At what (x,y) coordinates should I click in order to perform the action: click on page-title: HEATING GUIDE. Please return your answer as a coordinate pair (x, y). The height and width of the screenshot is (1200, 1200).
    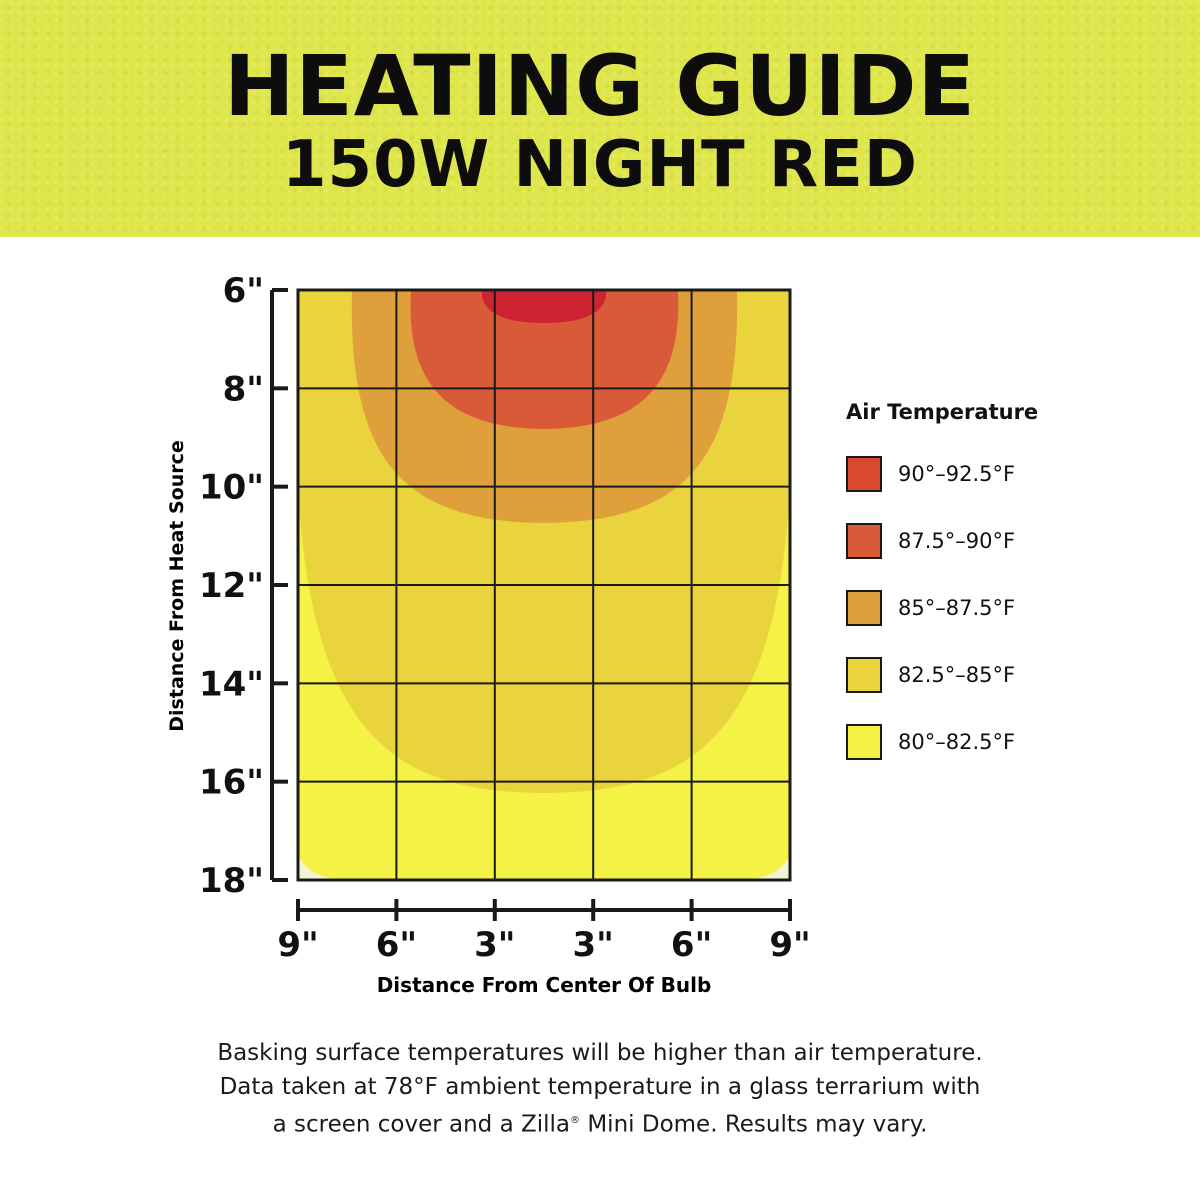
    Looking at the image, I should click on (600, 86).